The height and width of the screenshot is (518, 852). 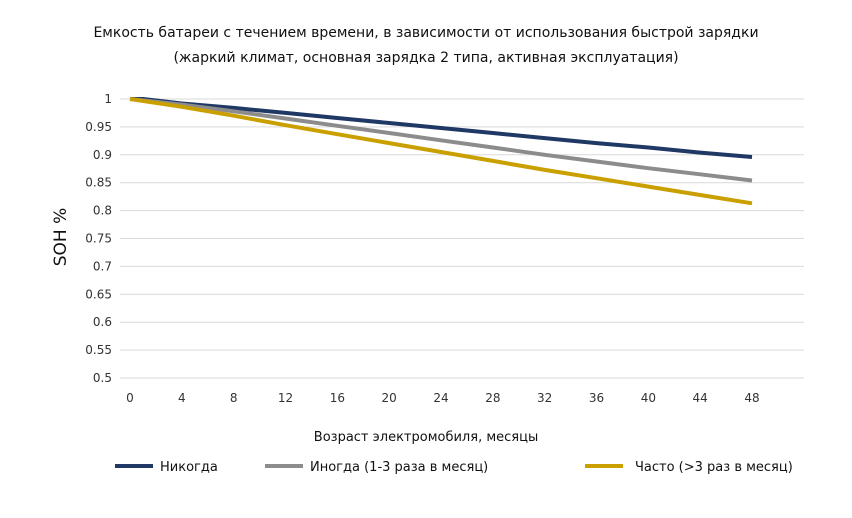 What do you see at coordinates (108, 99) in the screenshot?
I see `y-tick-label: 1` at bounding box center [108, 99].